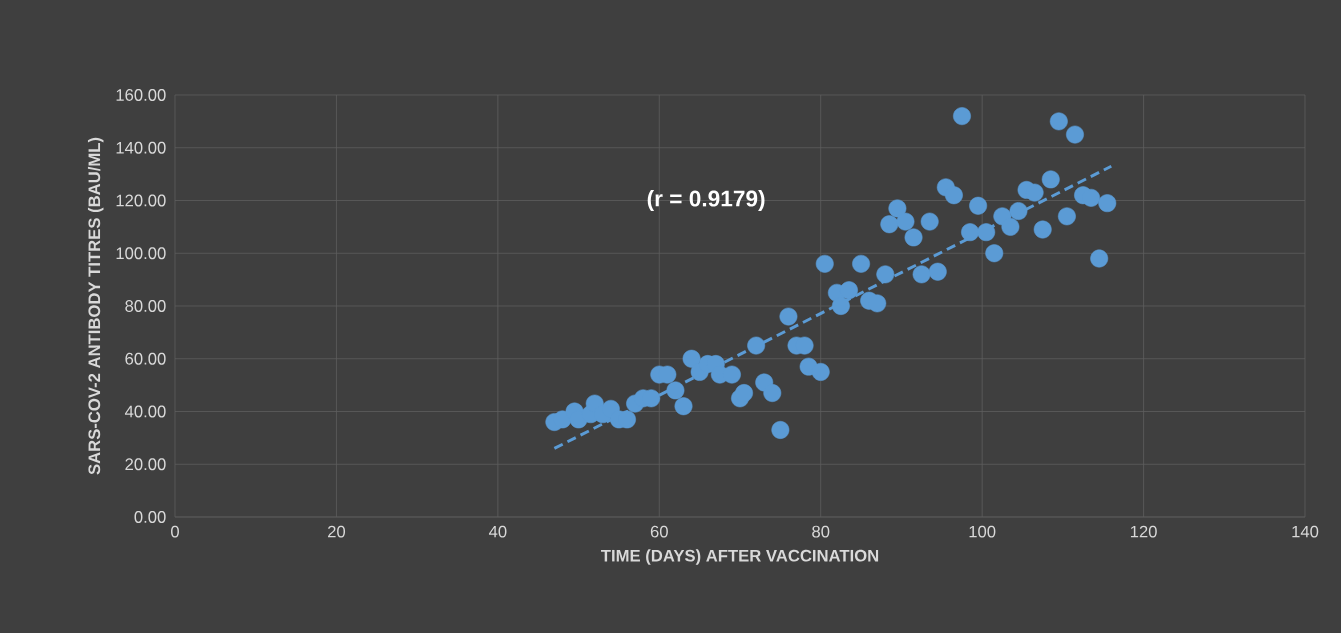  I want to click on x-axis-title: TIME (DAYS) AFTER VACCINATION, so click(740, 557).